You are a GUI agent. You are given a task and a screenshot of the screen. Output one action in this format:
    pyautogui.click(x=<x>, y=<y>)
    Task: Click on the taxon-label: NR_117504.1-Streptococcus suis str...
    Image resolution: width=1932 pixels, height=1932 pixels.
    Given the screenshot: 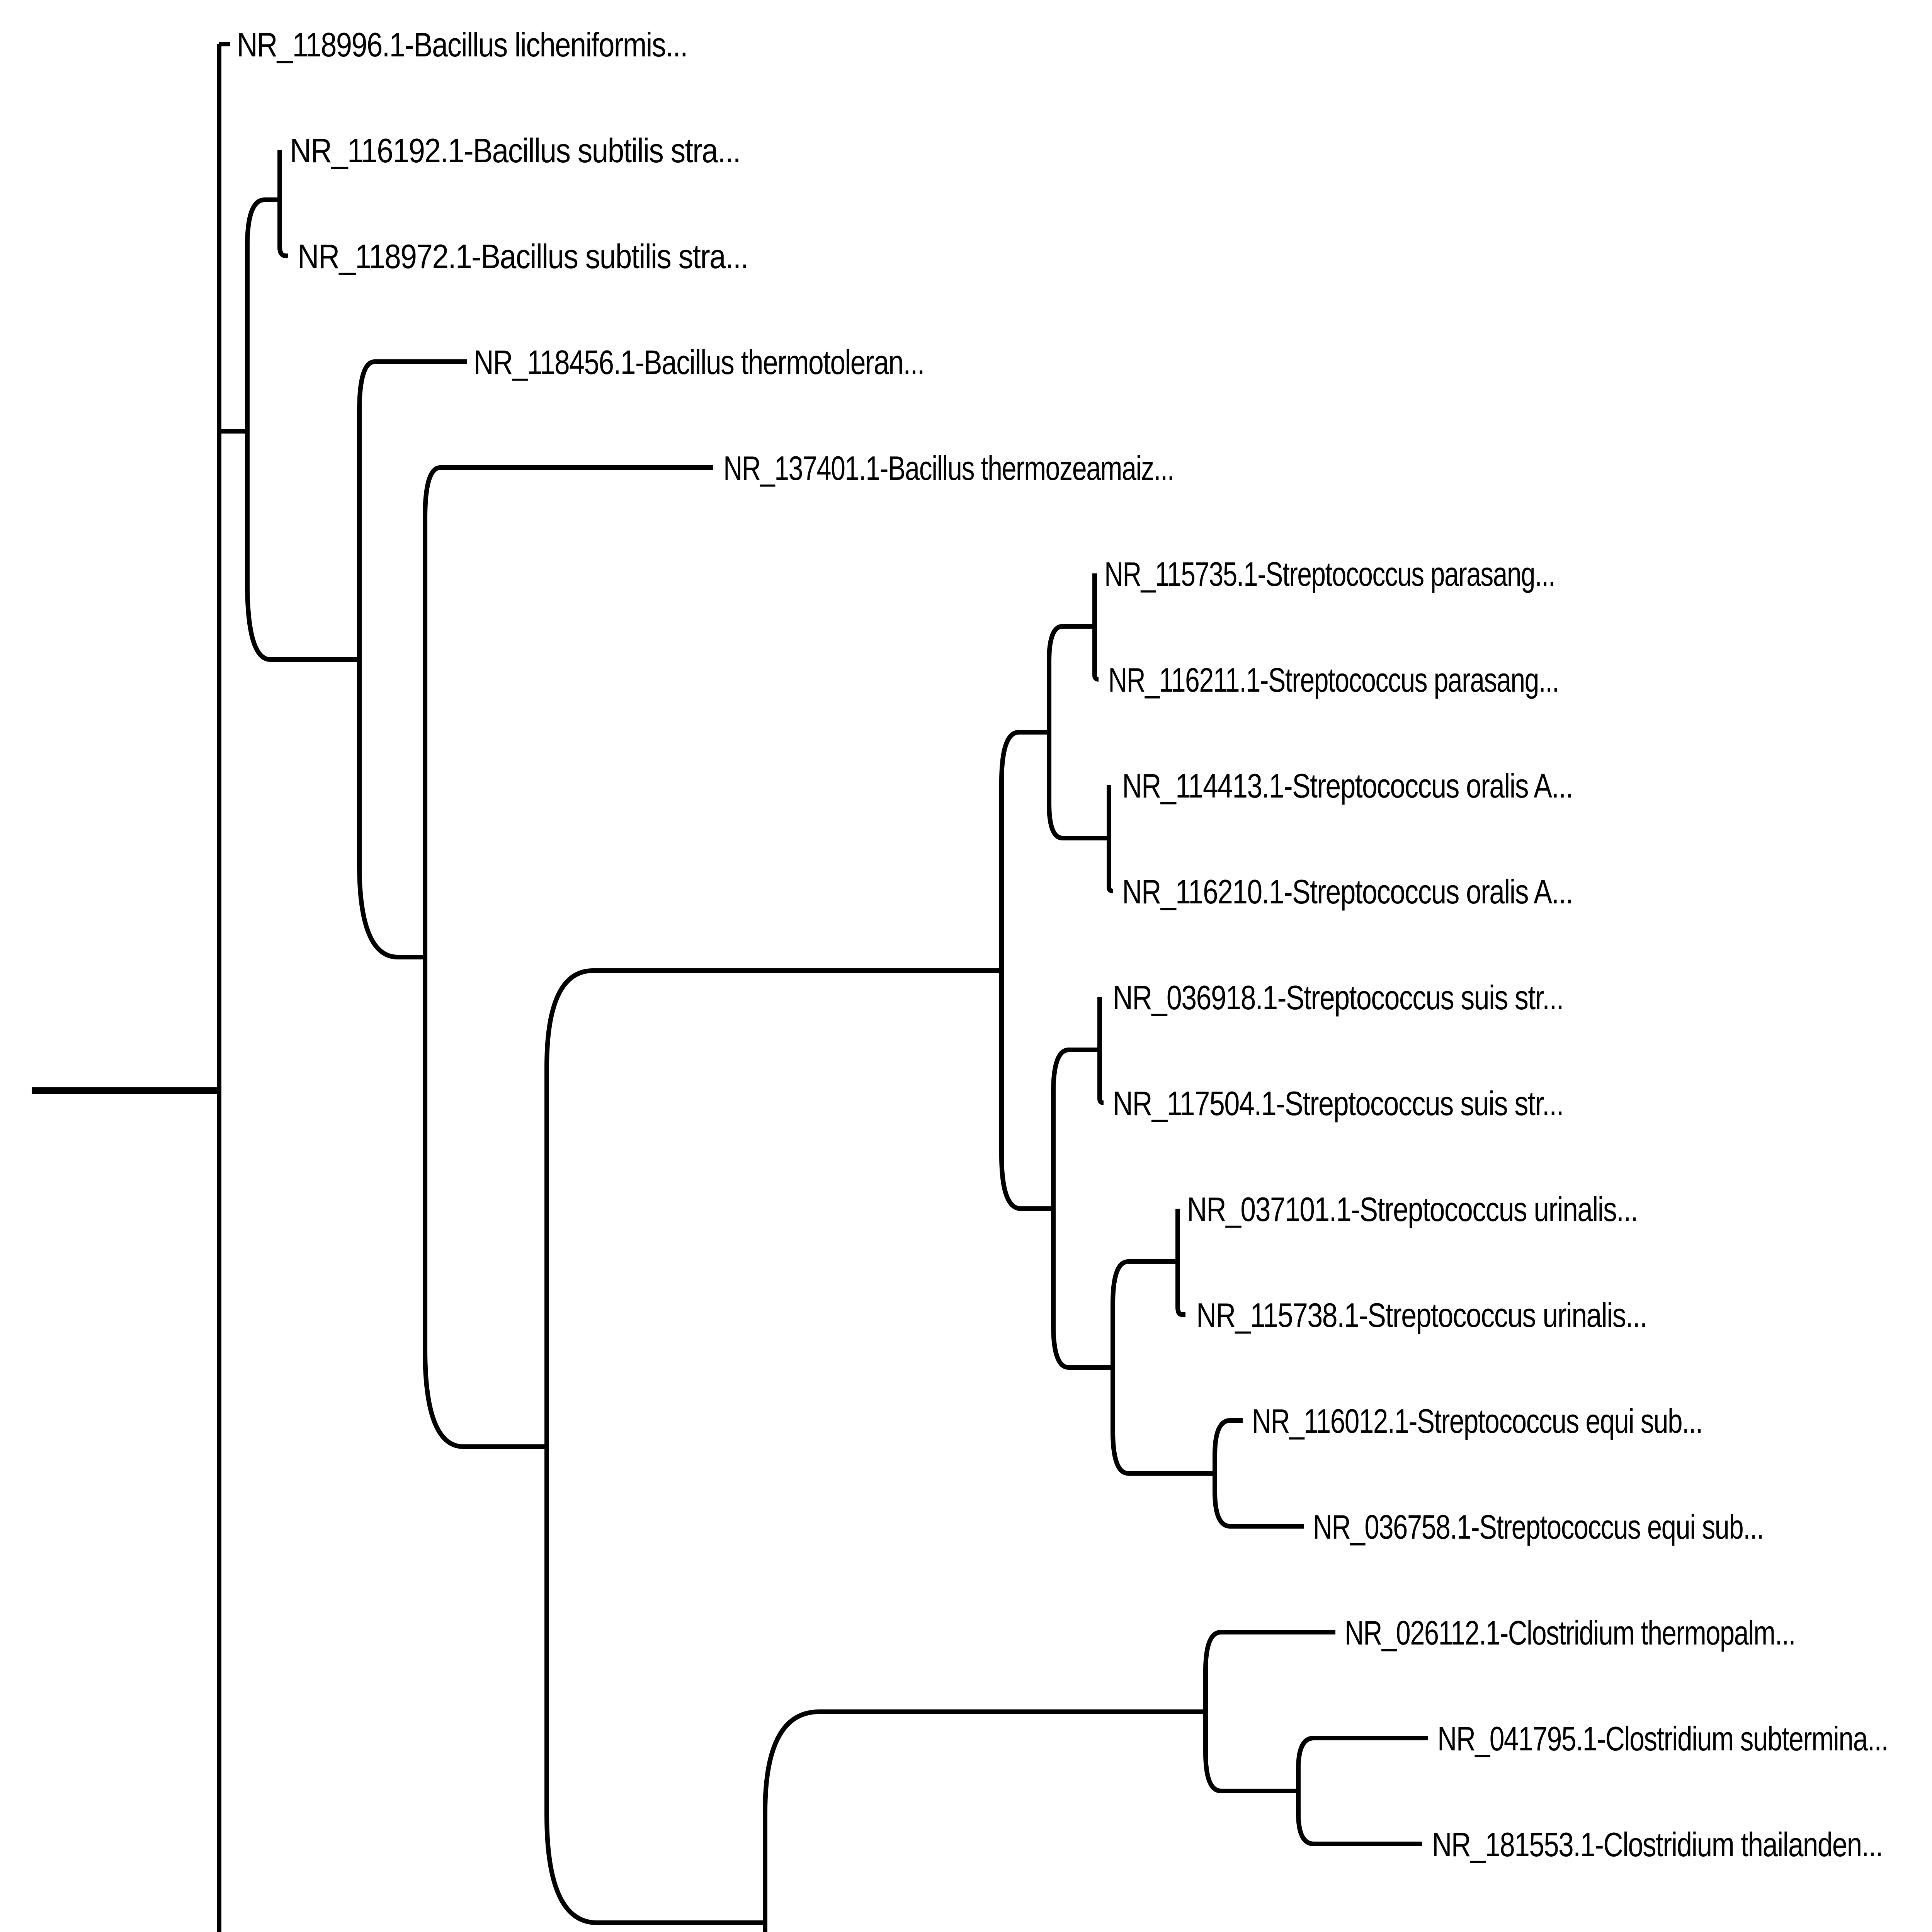 What is the action you would take?
    pyautogui.click(x=1338, y=1103)
    